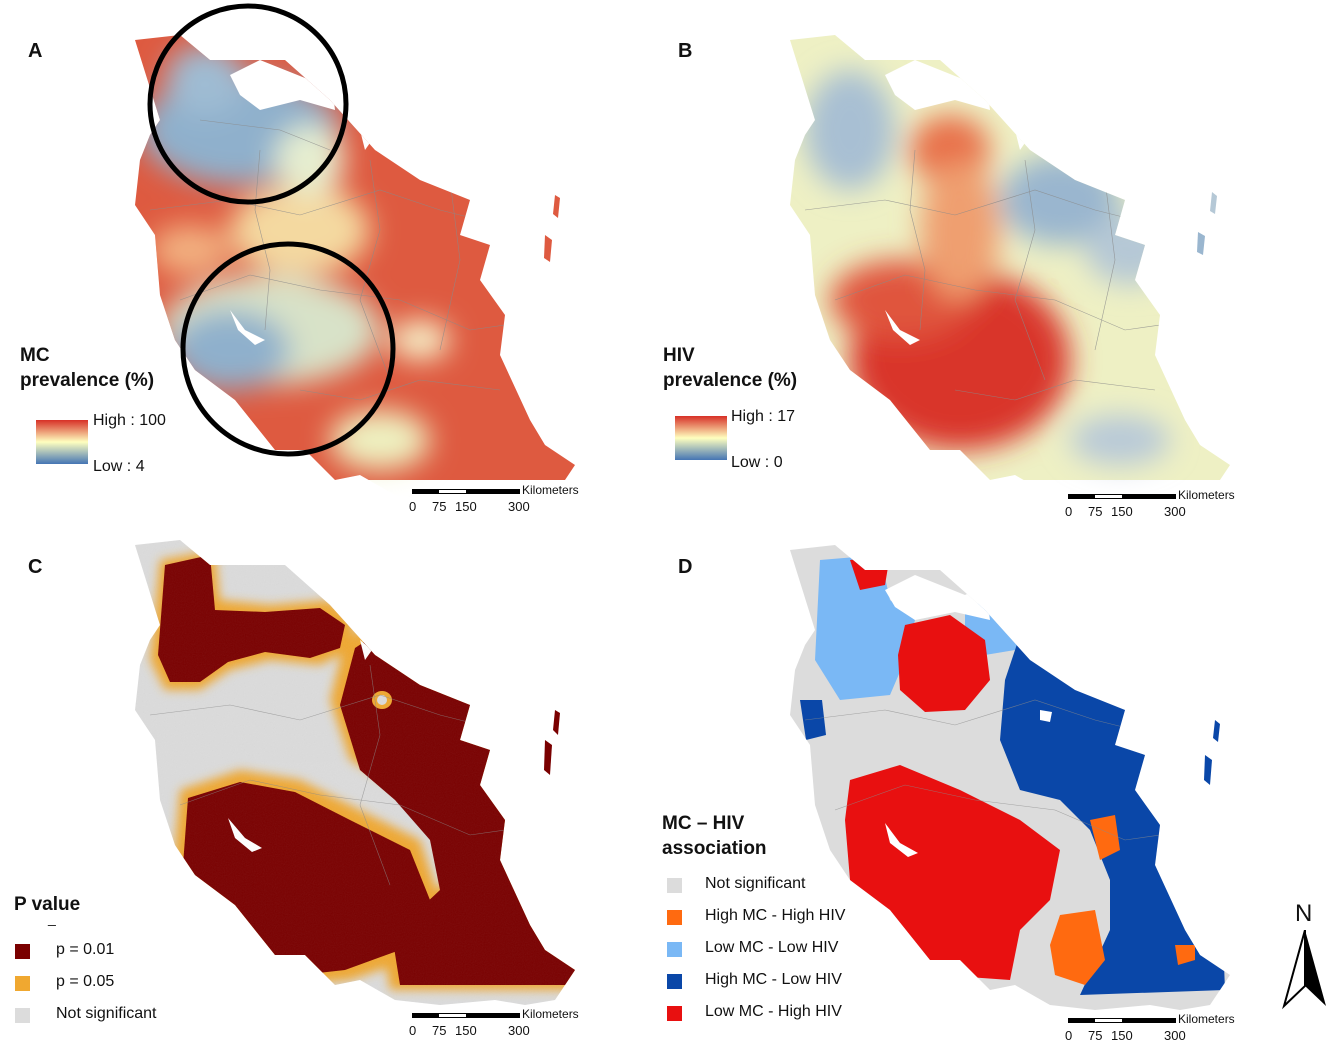  What do you see at coordinates (1010, 257) in the screenshot?
I see `map-panel-b` at bounding box center [1010, 257].